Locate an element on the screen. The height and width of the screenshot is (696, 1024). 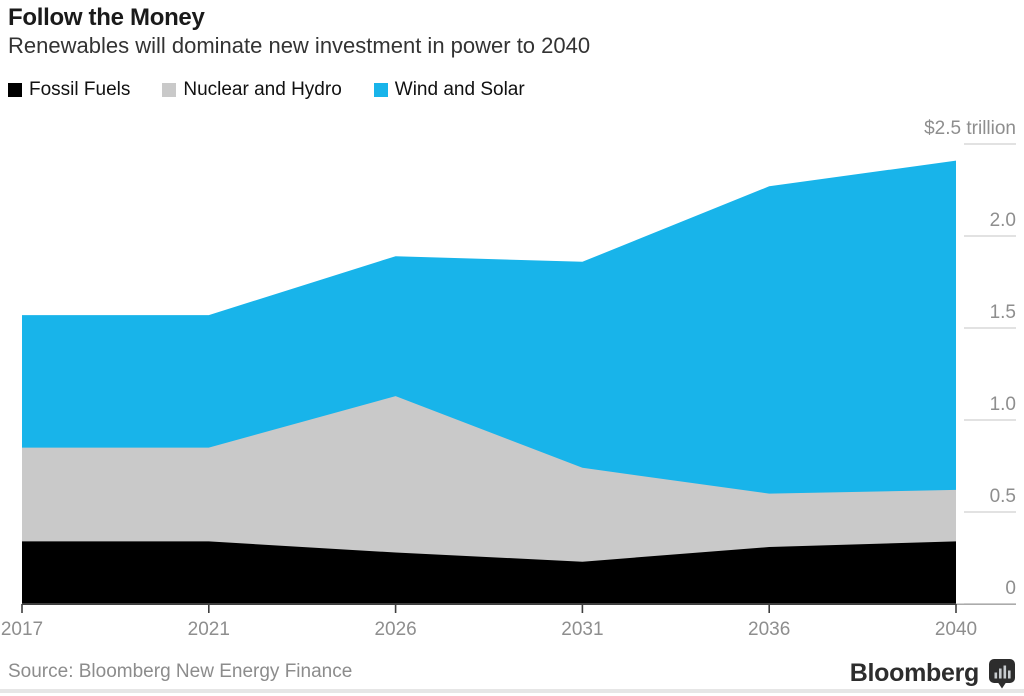
x-axis-label: 2021 is located at coordinates (208, 629).